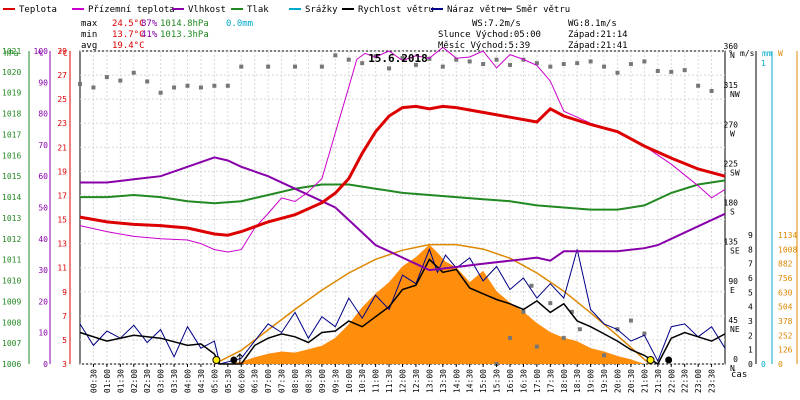  Describe the element at coordinates (11, 239) in the screenshot. I see `tick-hpa: 1012` at that location.